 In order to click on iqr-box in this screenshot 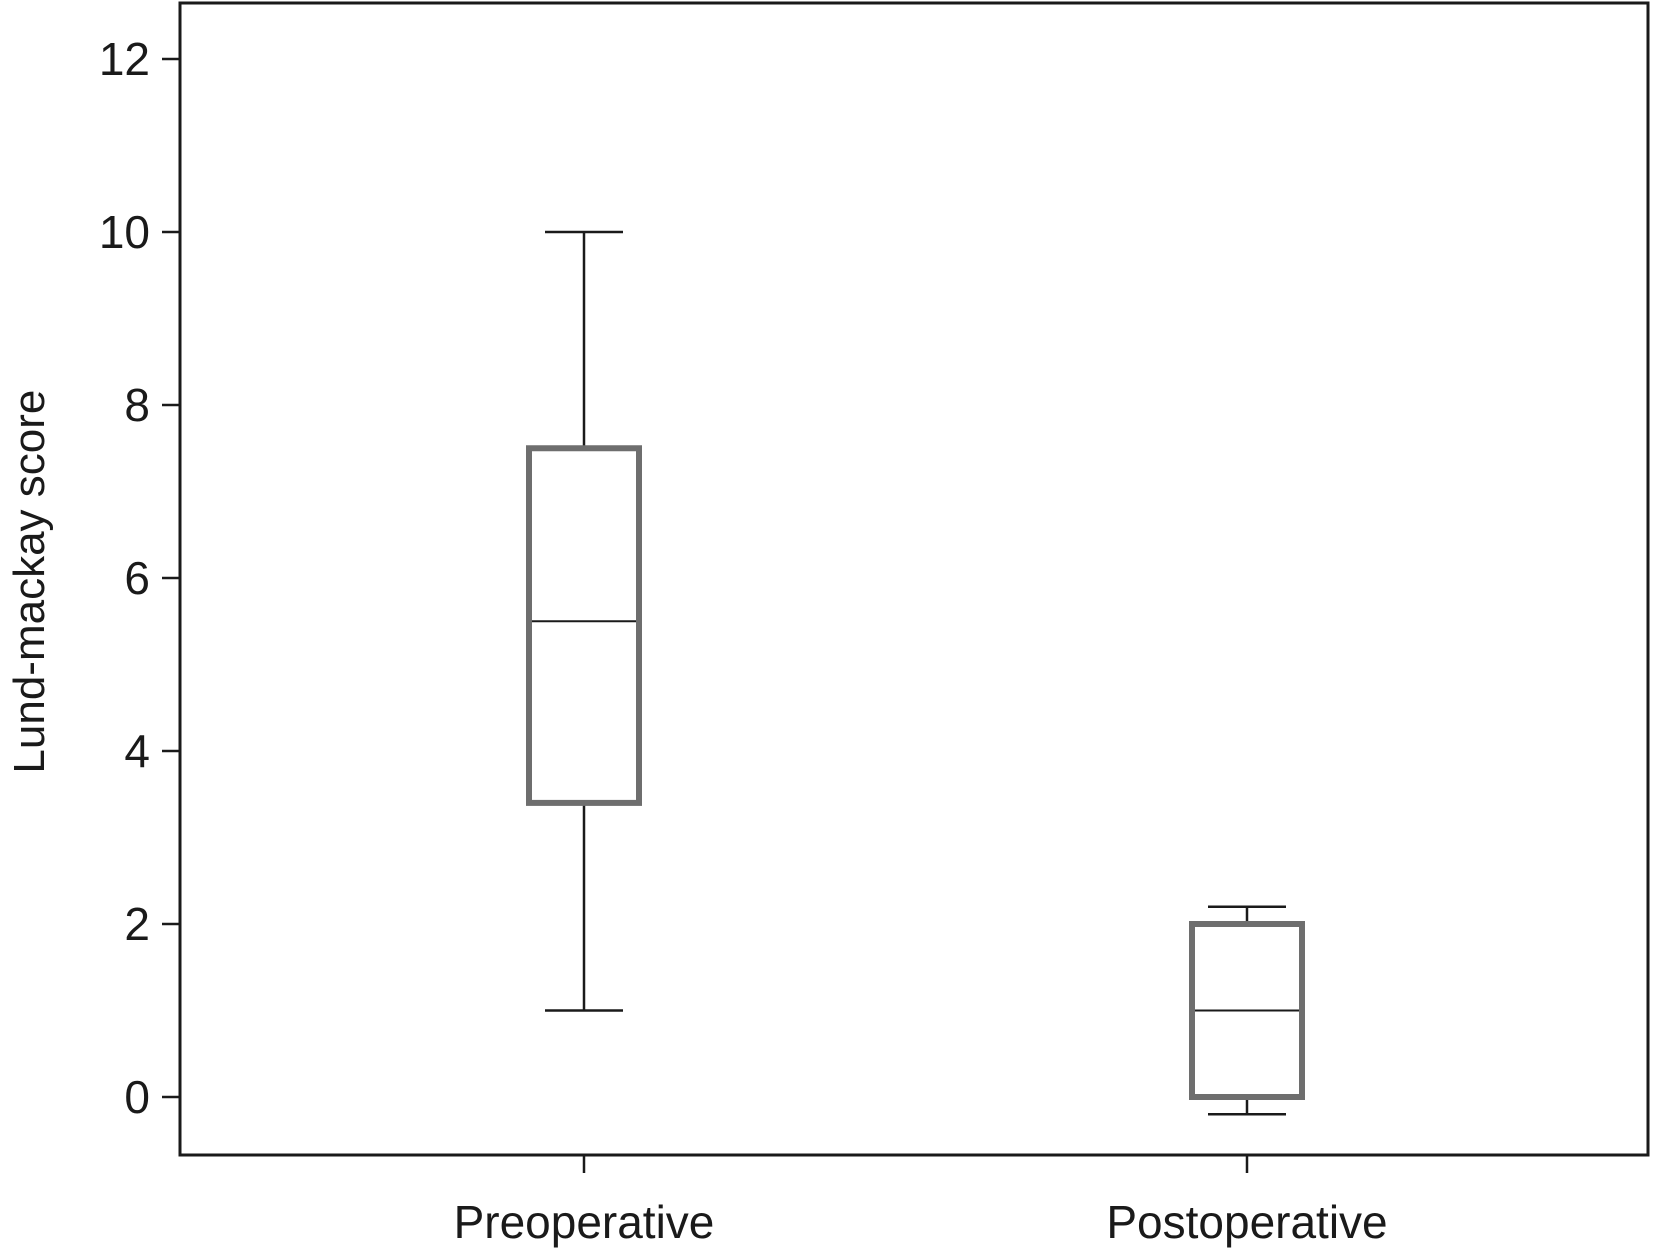, I will do `click(584, 625)`.